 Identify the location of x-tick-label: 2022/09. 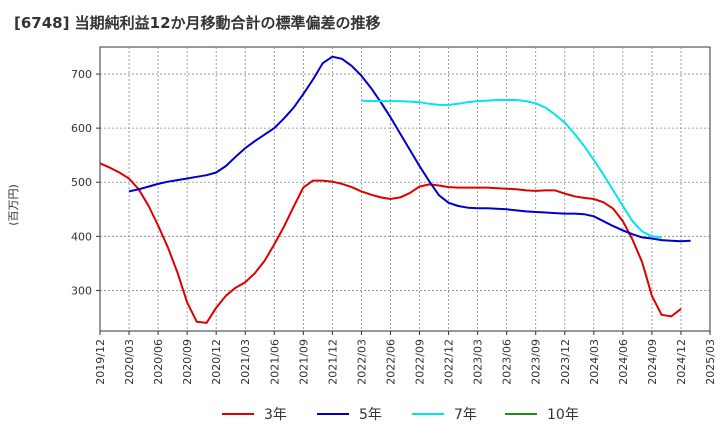
(420, 362).